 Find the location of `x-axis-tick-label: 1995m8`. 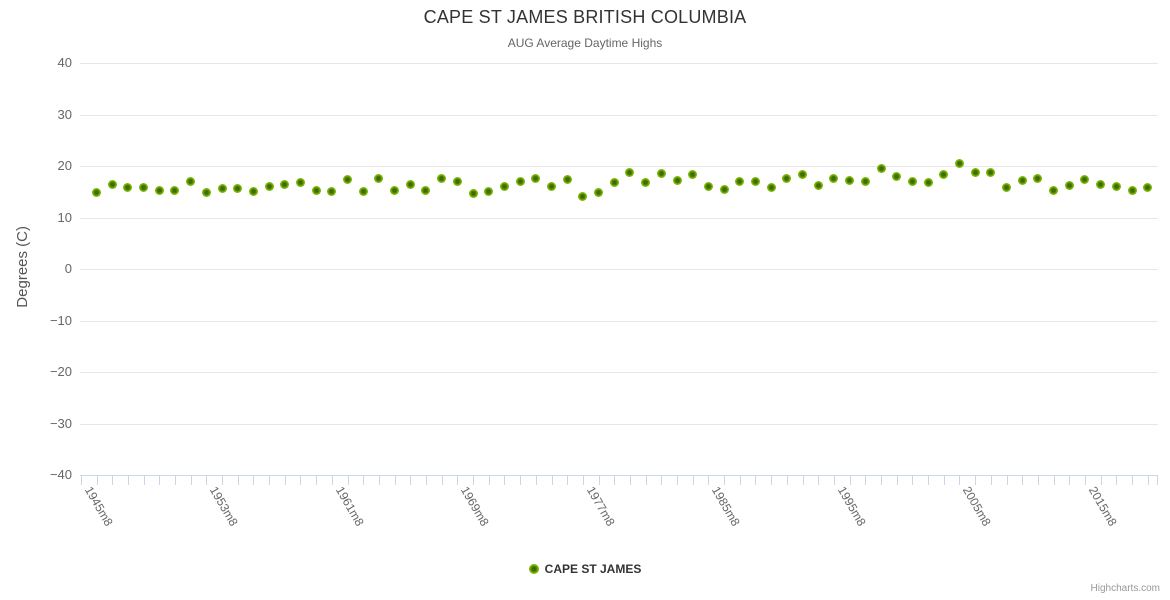

x-axis-tick-label: 1995m8 is located at coordinates (851, 506).